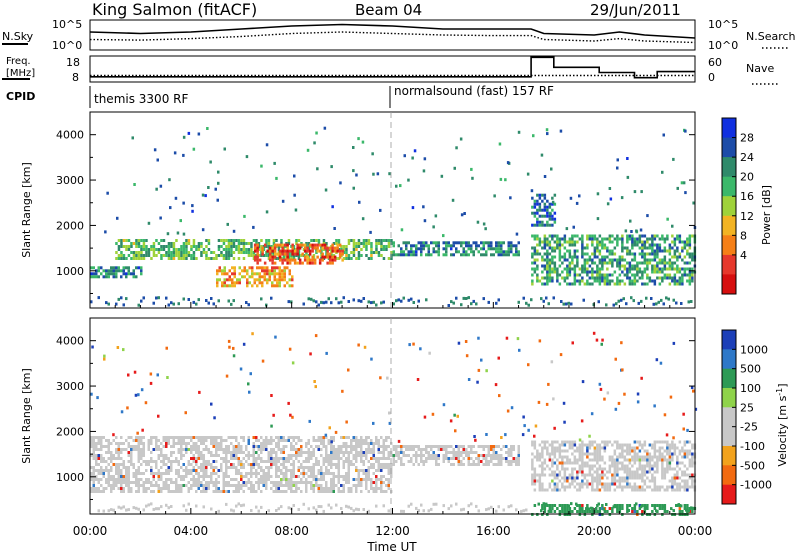  What do you see at coordinates (392, 531) in the screenshot?
I see `xtick-label: 12:00` at bounding box center [392, 531].